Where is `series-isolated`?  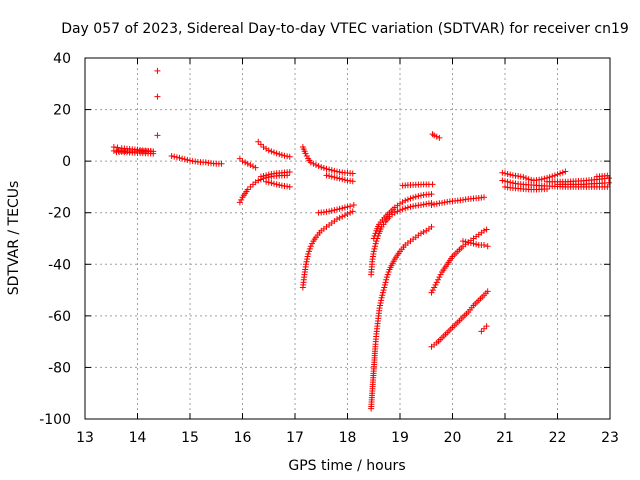
series-isolated is located at coordinates (157, 103).